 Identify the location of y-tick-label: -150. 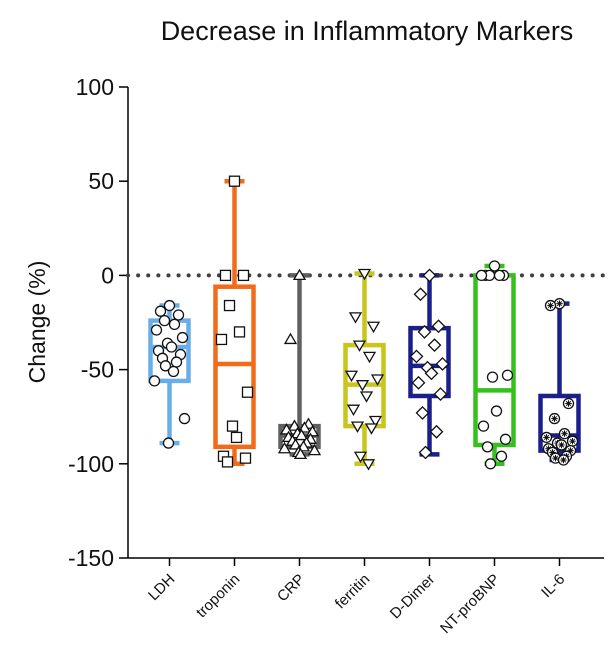
(91, 558).